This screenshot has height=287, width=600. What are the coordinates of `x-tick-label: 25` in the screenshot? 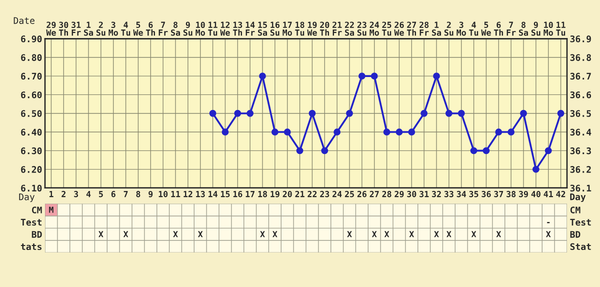 It's located at (349, 194).